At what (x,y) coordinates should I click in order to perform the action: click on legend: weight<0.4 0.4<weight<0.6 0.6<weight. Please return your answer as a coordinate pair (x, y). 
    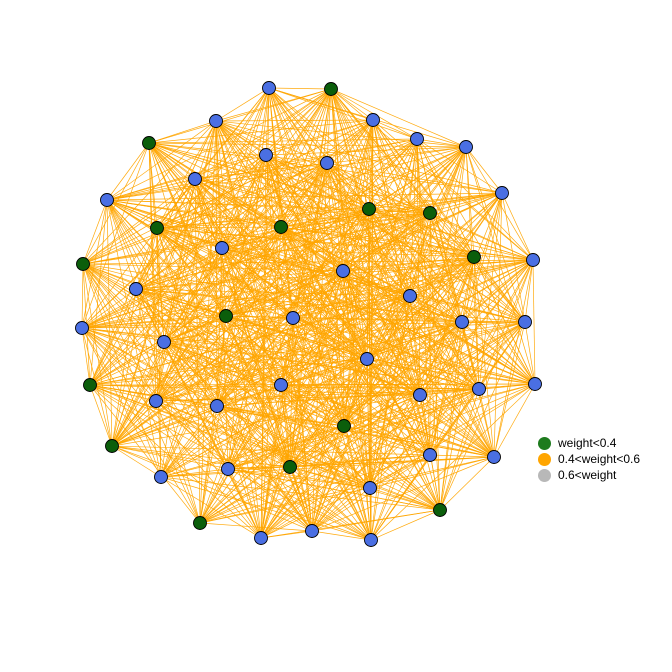
    Looking at the image, I should click on (589, 459).